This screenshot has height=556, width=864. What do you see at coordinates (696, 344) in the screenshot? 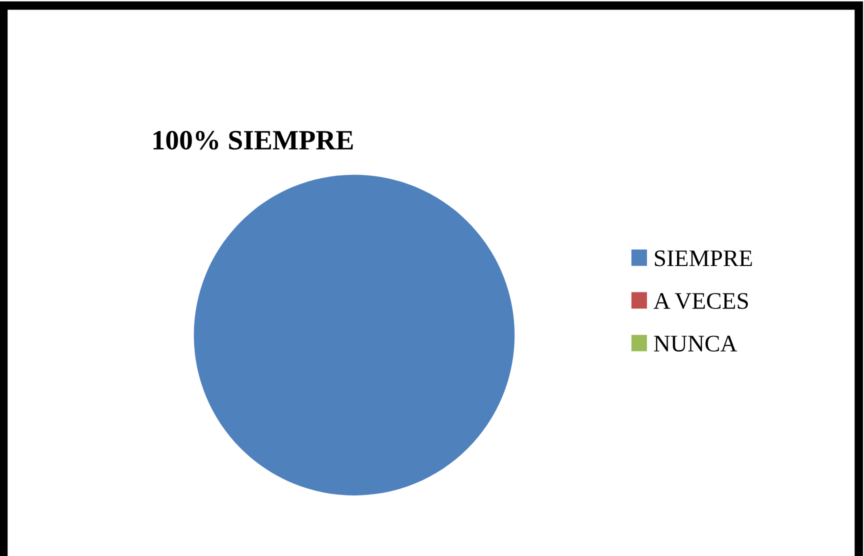
I see `legend-label: NUNCA` at bounding box center [696, 344].